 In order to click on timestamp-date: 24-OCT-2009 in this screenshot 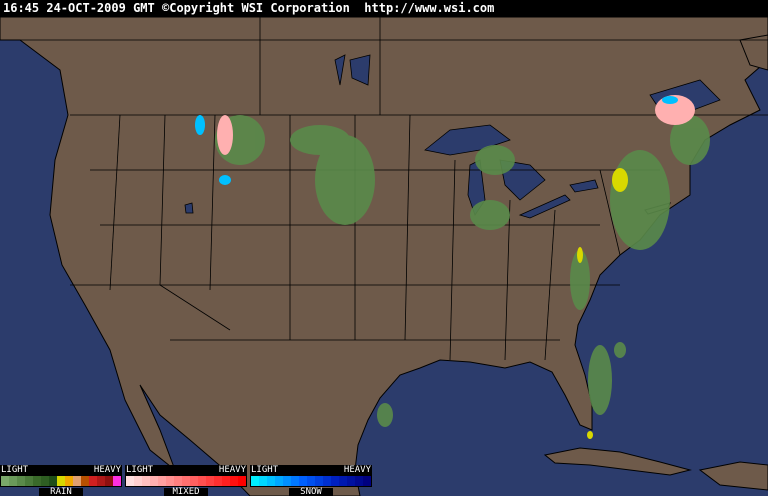, I will do `click(86, 8)`.